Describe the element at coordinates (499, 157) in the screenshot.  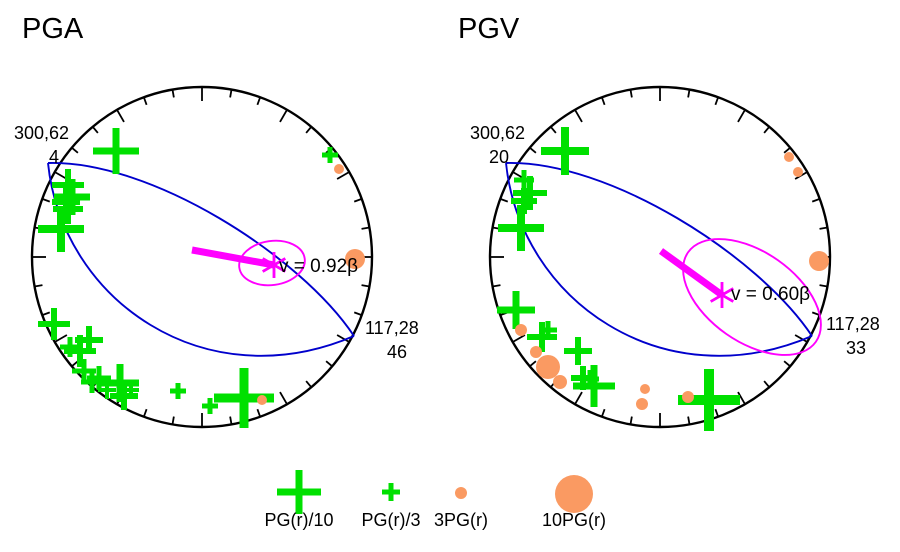
I see `plane-label-upper-left-line2-pgv: 20` at that location.